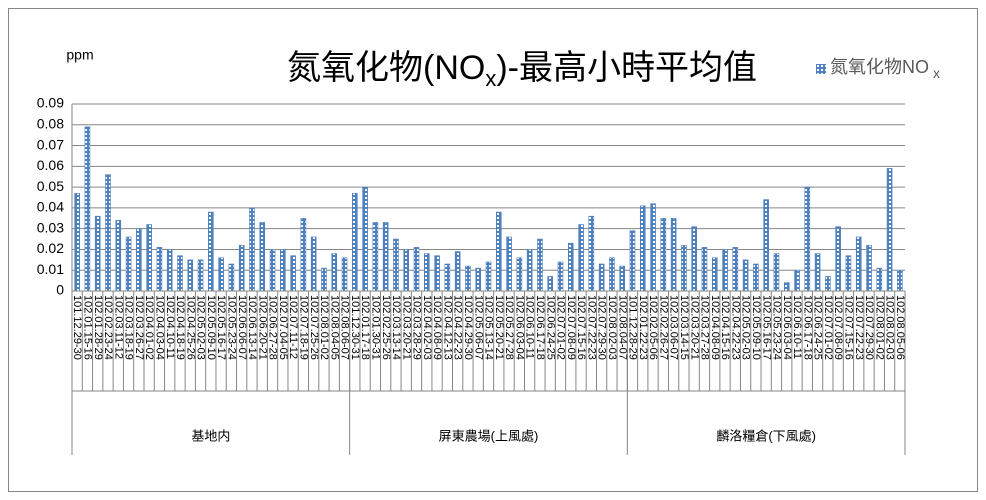  What do you see at coordinates (77, 327) in the screenshot?
I see `x-tick-label: 101.12.29-30` at bounding box center [77, 327].